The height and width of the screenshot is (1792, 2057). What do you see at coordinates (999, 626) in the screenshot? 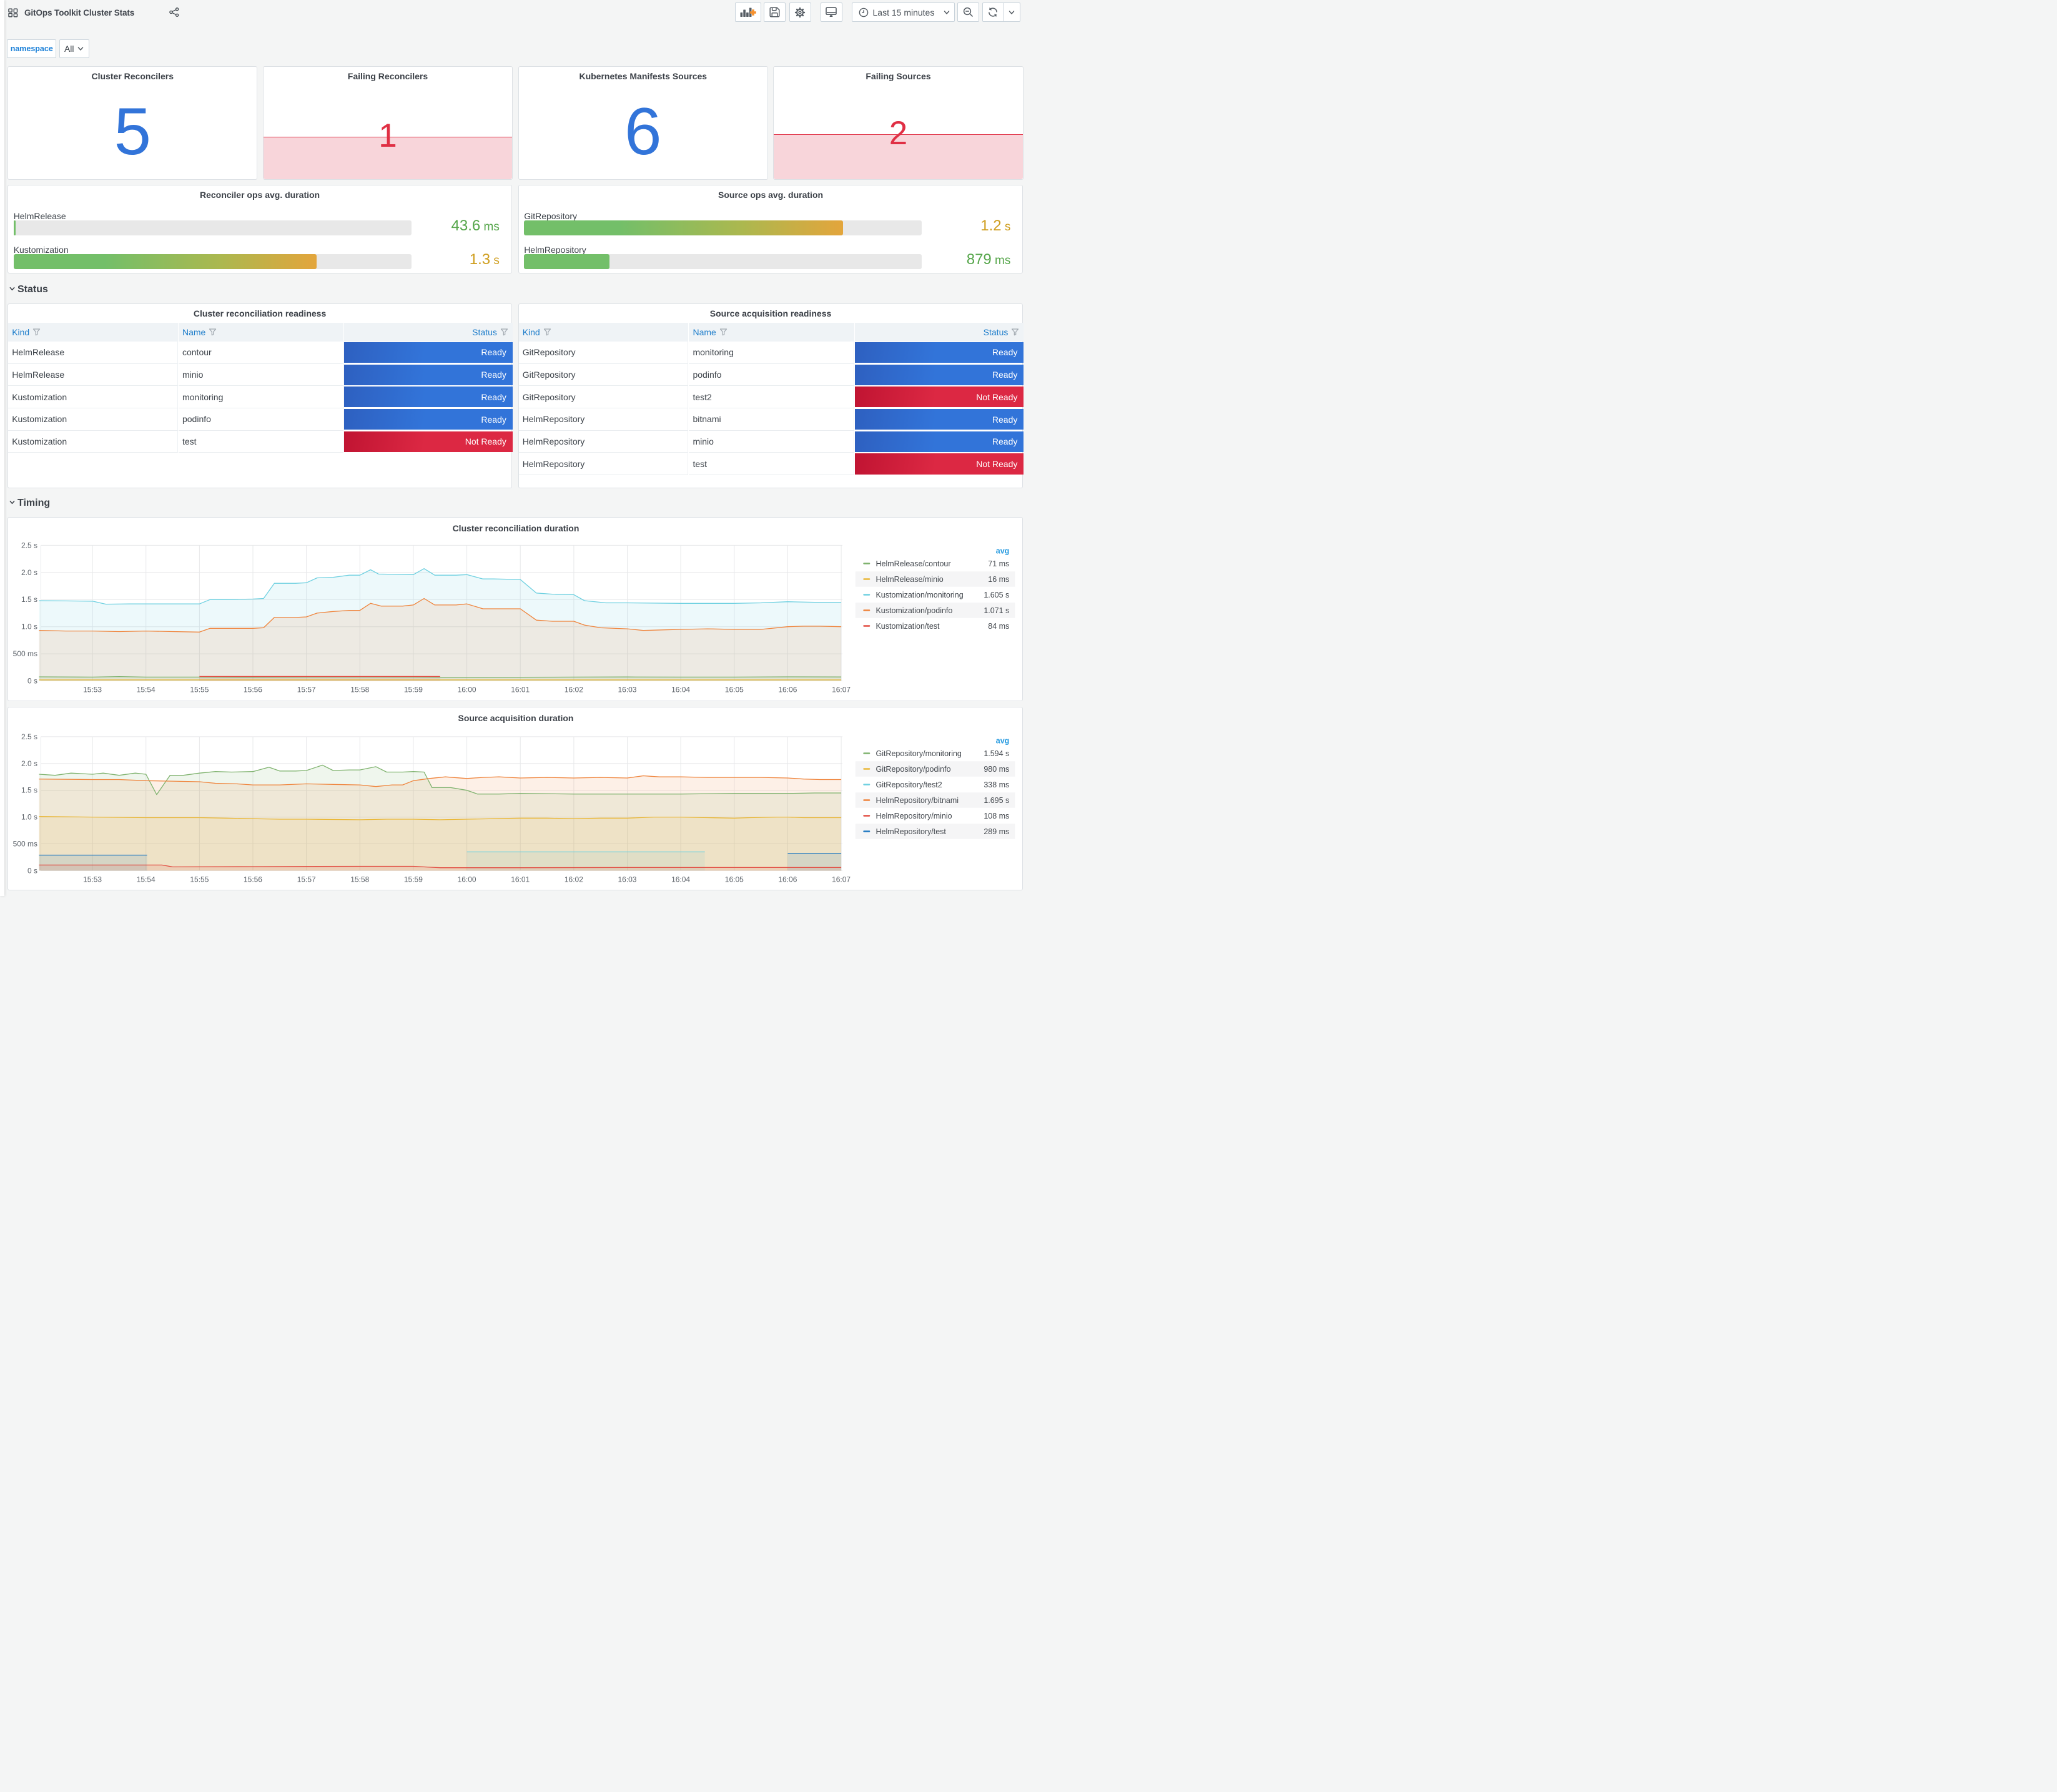
I see `svg-text: 84 ms` at bounding box center [999, 626].